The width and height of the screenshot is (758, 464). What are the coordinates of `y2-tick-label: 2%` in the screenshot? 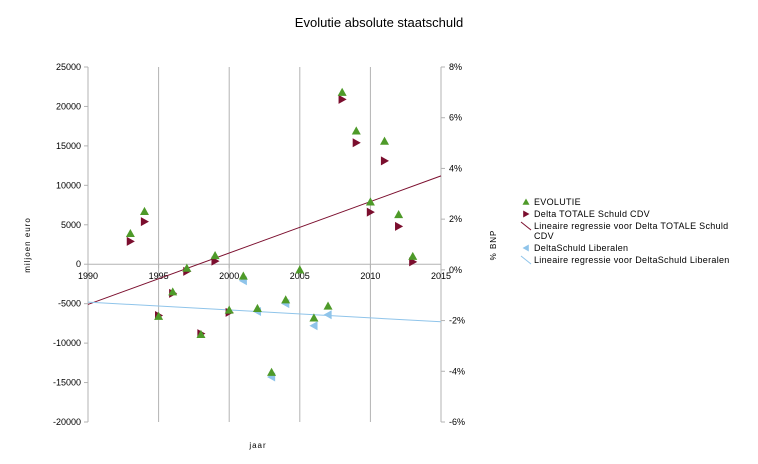 It's located at (455, 219).